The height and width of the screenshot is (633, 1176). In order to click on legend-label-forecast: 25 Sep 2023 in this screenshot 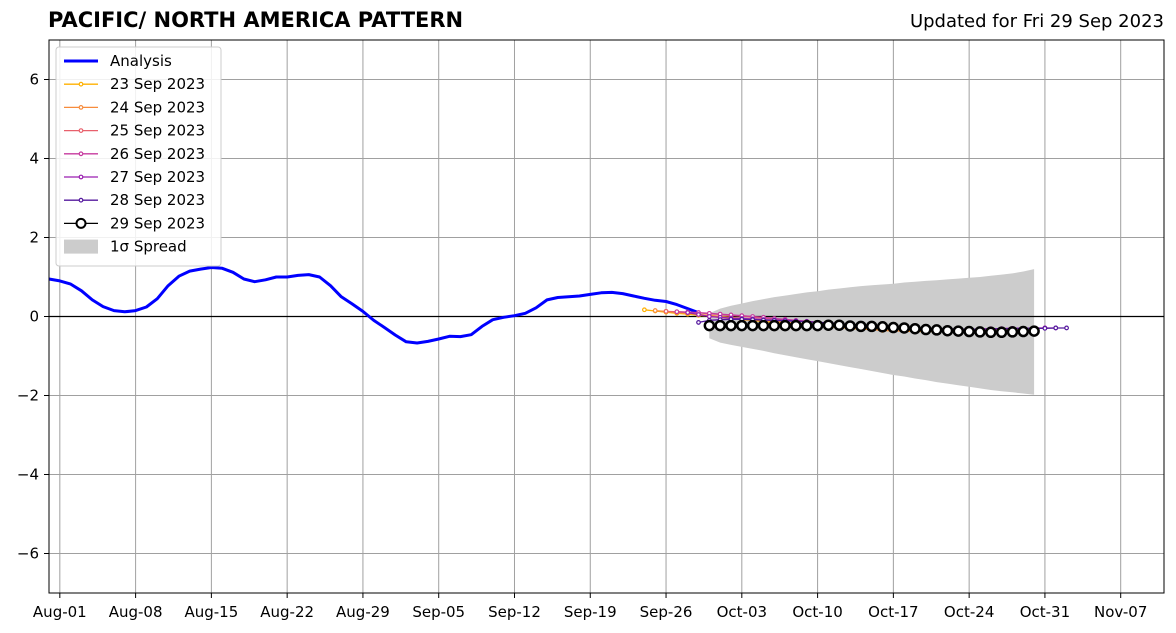, I will do `click(157, 131)`.